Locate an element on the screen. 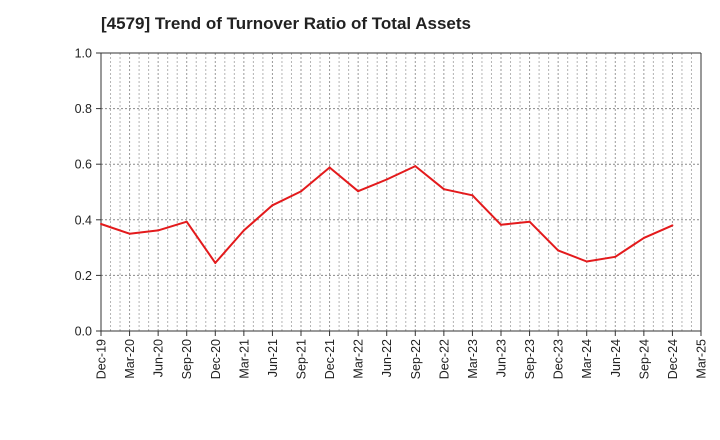 The image size is (720, 440). x-tick-label: Dec-21 is located at coordinates (330, 359).